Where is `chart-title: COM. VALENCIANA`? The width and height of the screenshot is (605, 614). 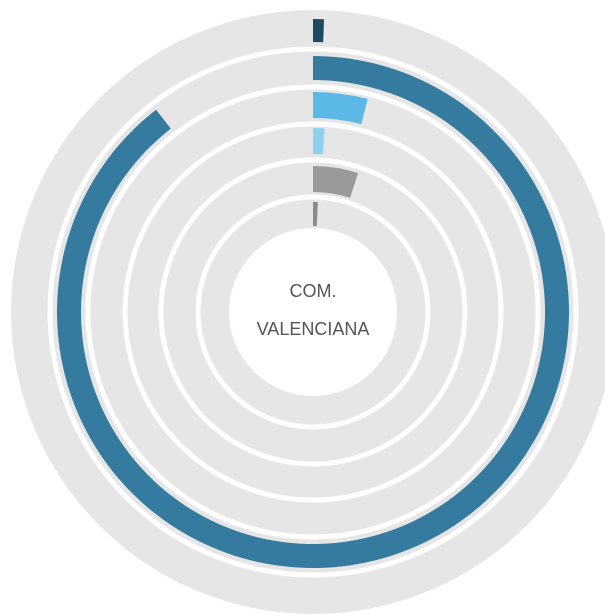
chart-title: COM. VALENCIANA is located at coordinates (313, 310).